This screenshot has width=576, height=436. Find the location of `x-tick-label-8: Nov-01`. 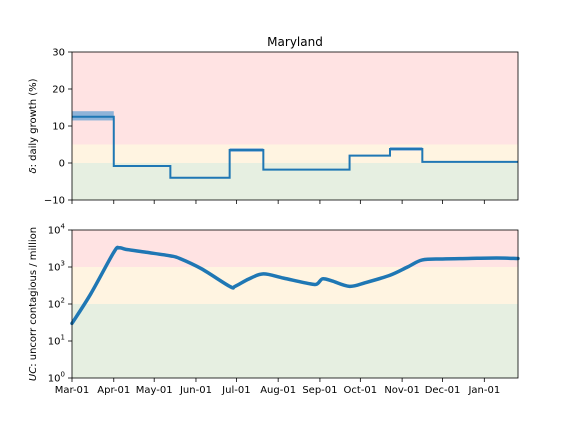

x-tick-label-8: Nov-01 is located at coordinates (402, 390).